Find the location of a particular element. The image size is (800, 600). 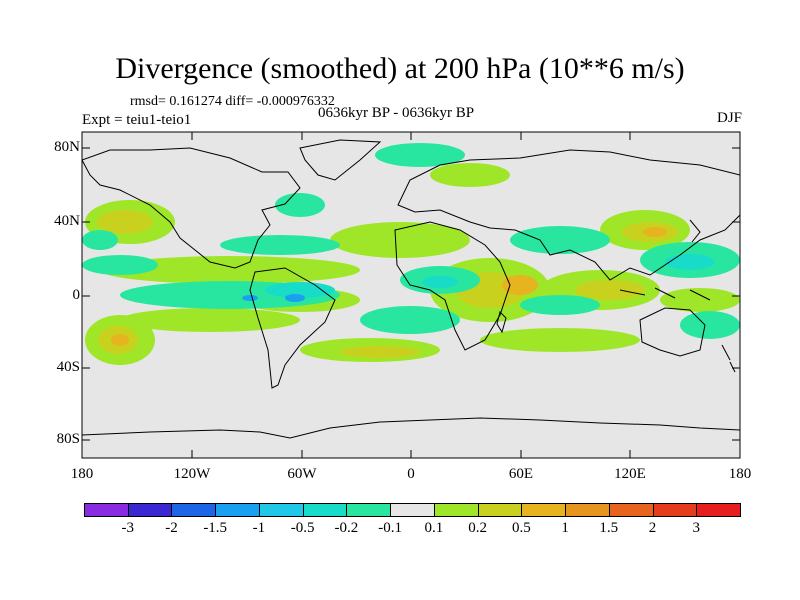

lon-label-60e: 60E is located at coordinates (521, 474).